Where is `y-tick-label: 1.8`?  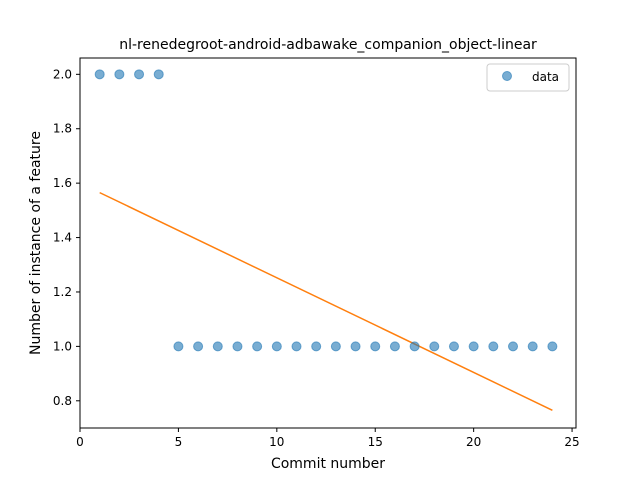
y-tick-label: 1.8 is located at coordinates (62, 129).